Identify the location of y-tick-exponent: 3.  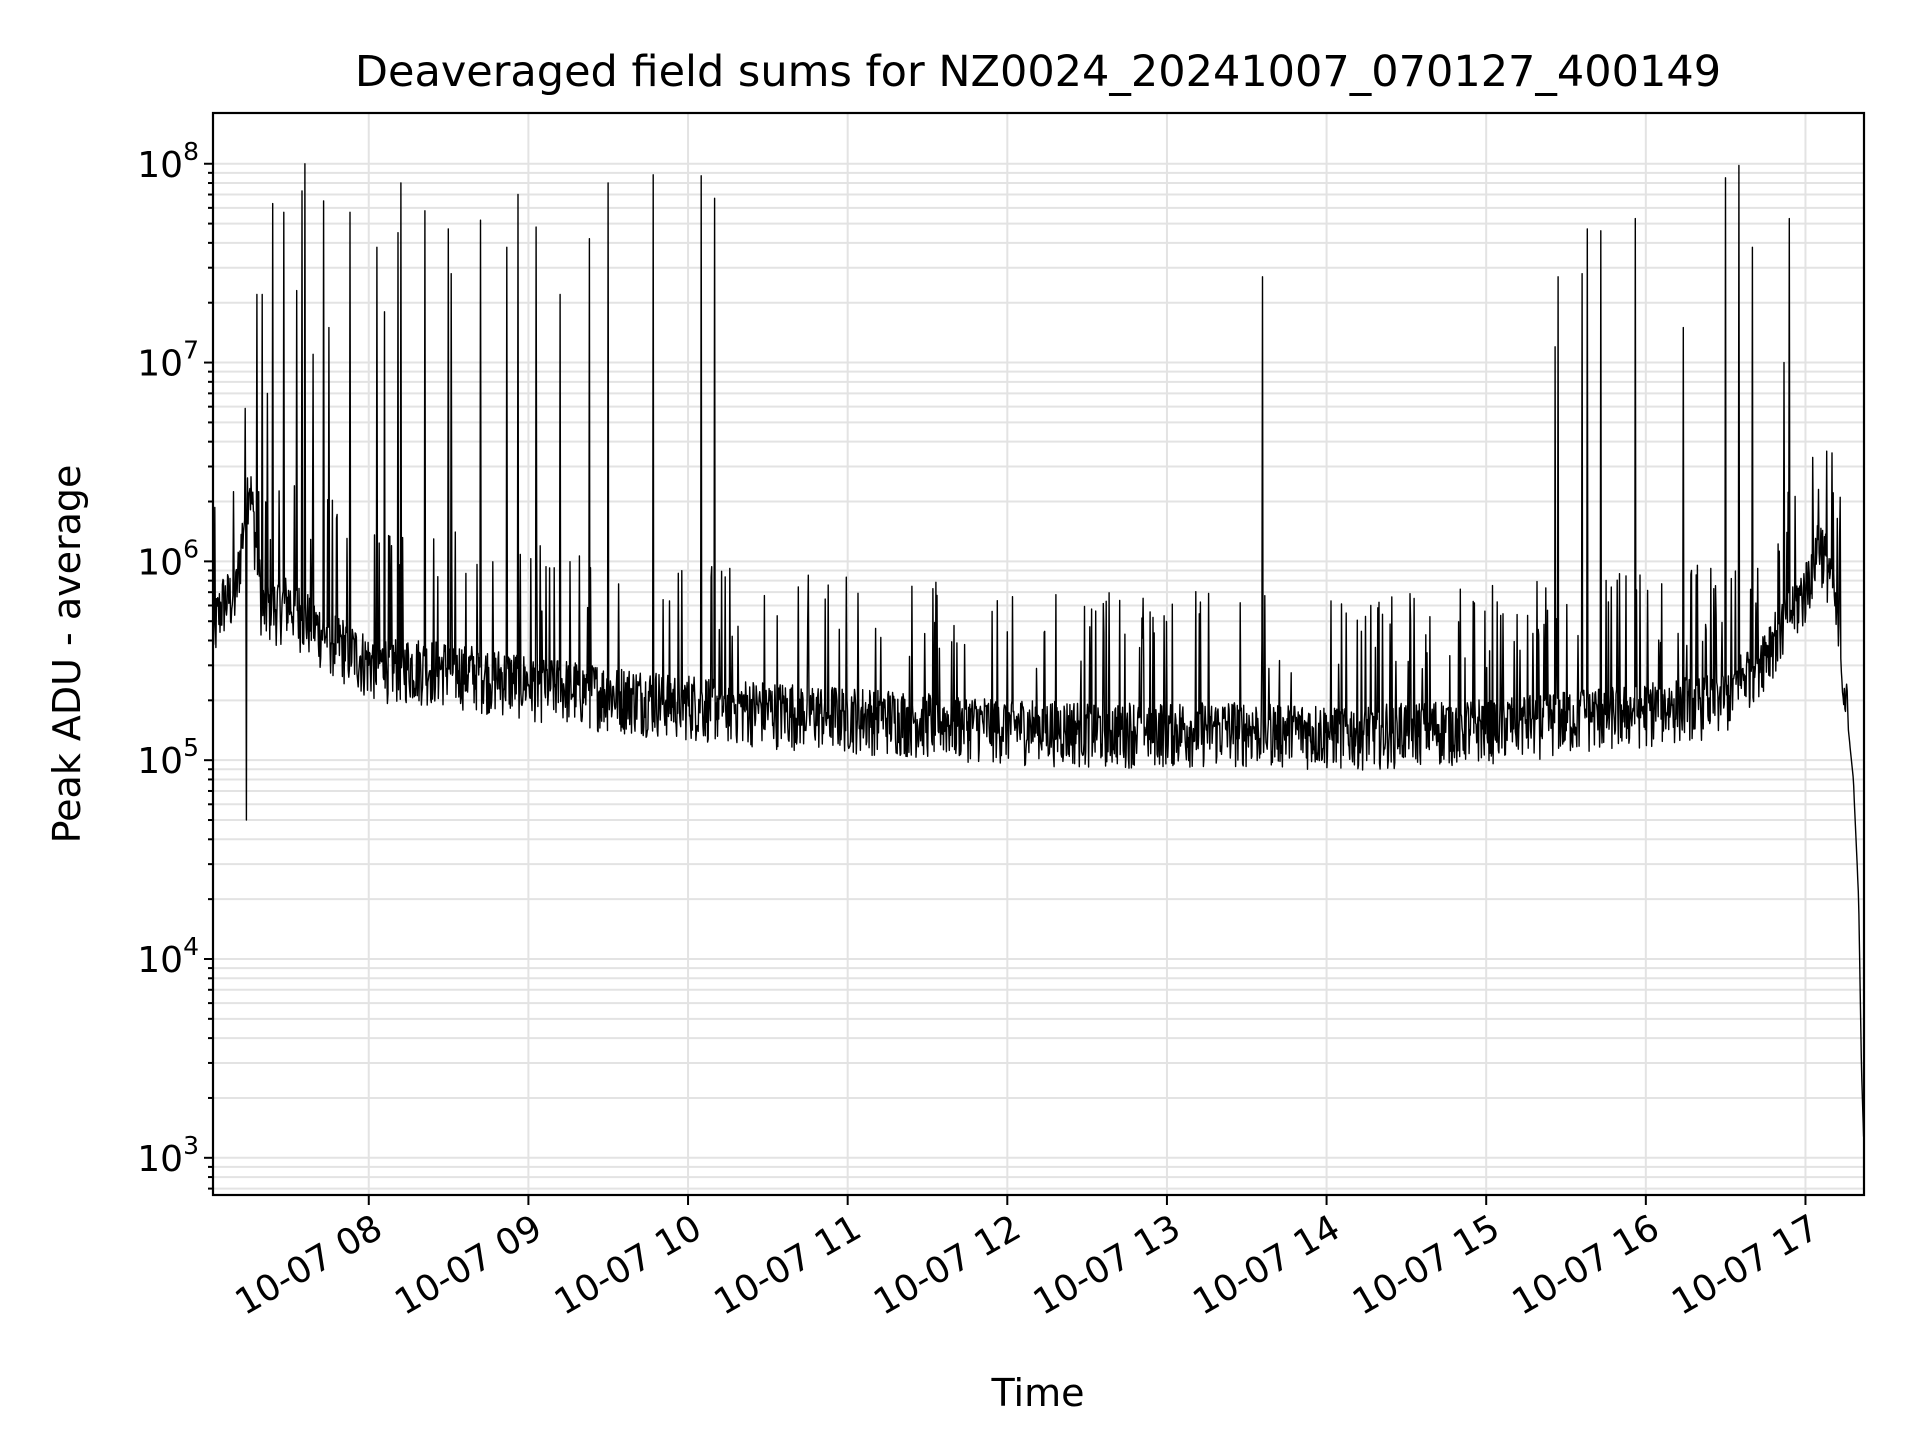
(191, 1145).